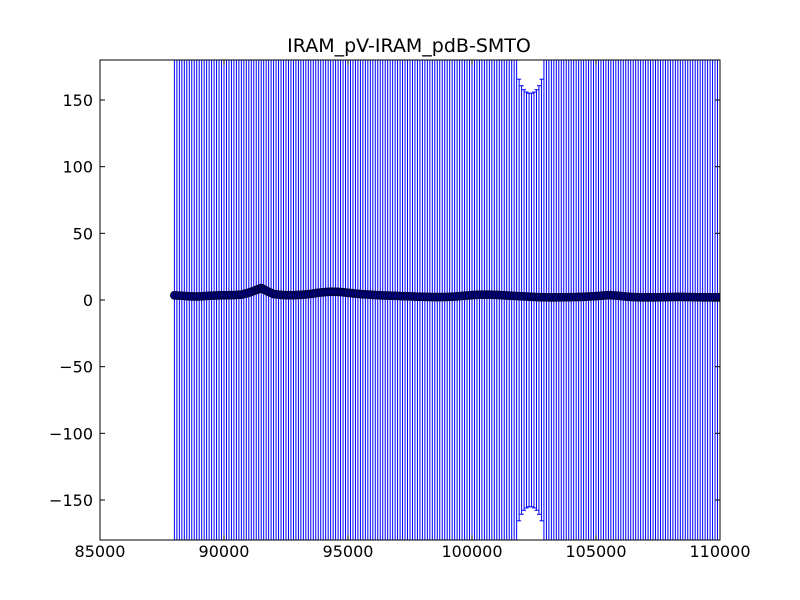  I want to click on y-tick-label: 0, so click(88, 300).